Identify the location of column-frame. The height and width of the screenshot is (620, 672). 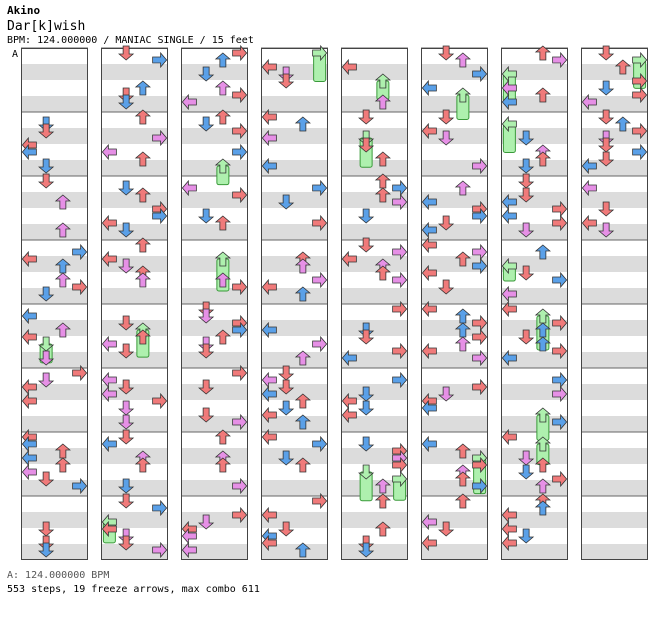
(614, 304).